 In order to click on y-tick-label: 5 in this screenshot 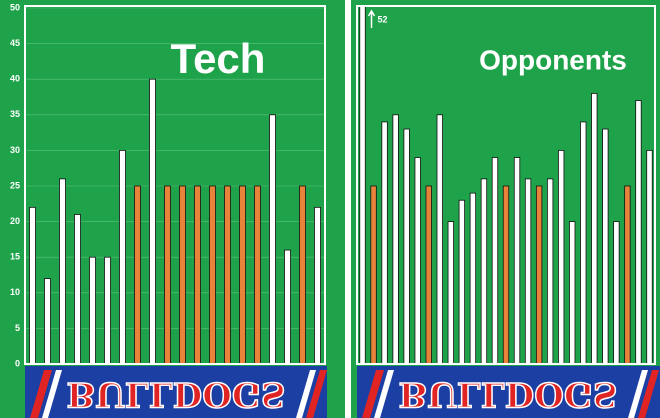, I will do `click(17, 328)`.